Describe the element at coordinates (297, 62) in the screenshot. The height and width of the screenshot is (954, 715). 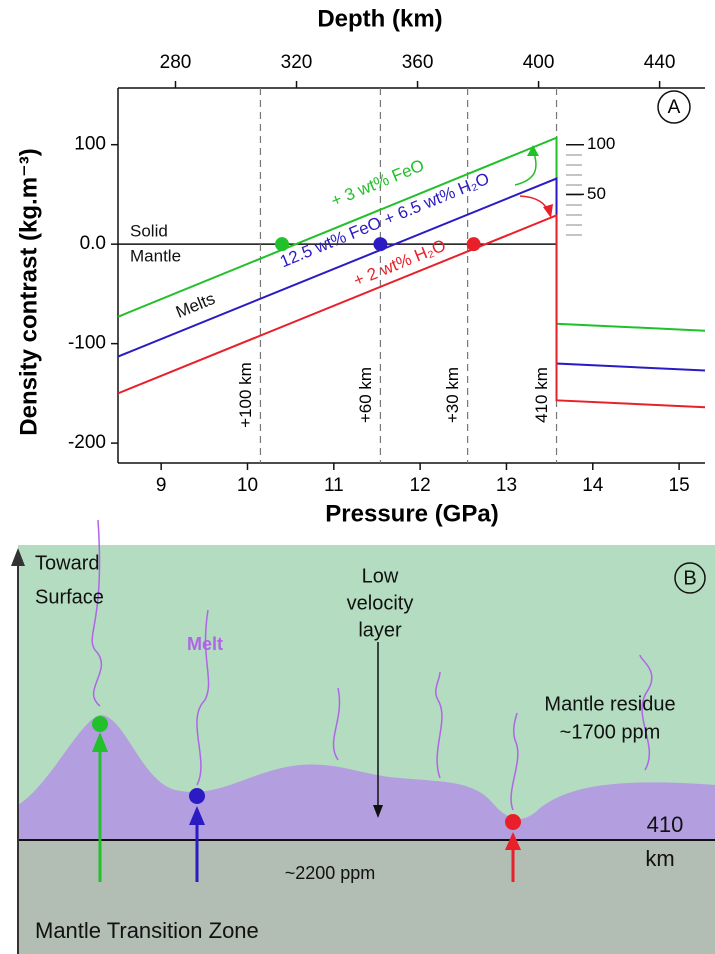
I see `x2-tick-label: 320` at that location.